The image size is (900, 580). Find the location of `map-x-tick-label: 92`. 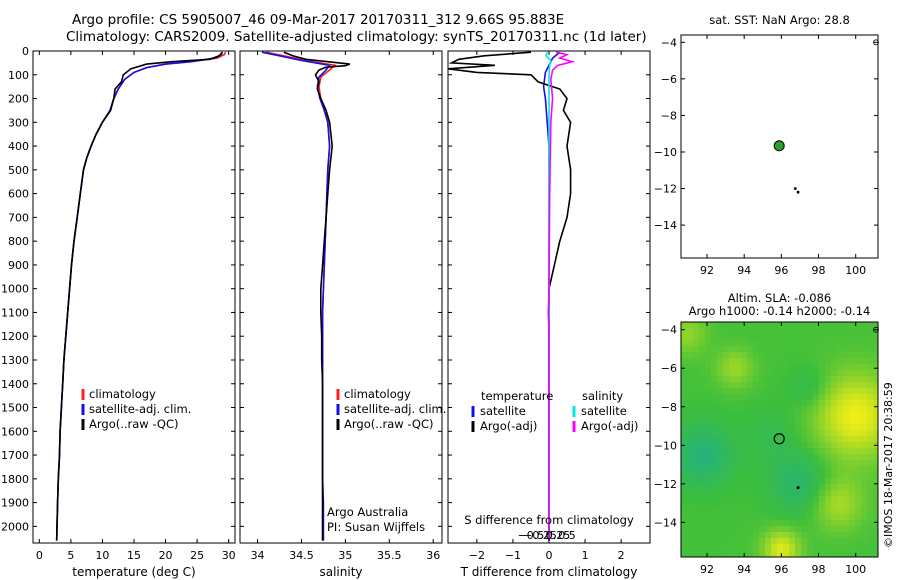

map-x-tick-label: 92 is located at coordinates (707, 270).